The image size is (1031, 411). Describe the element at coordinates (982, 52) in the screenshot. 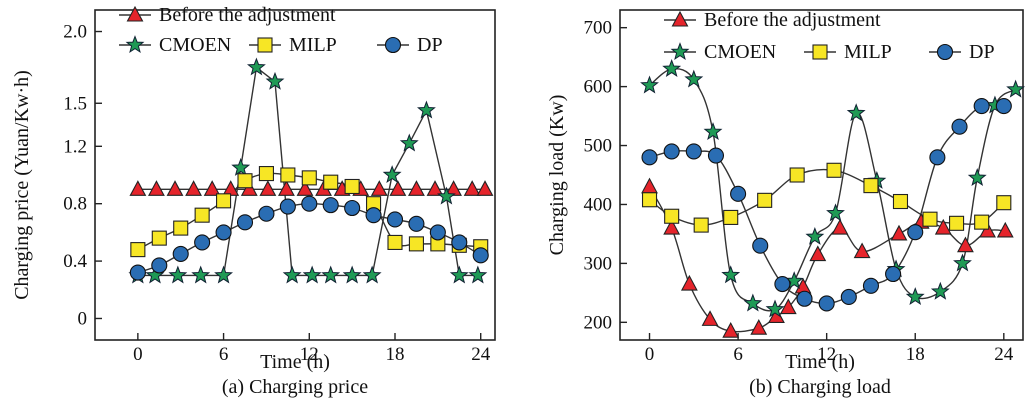

I see `legend-label: DP` at that location.